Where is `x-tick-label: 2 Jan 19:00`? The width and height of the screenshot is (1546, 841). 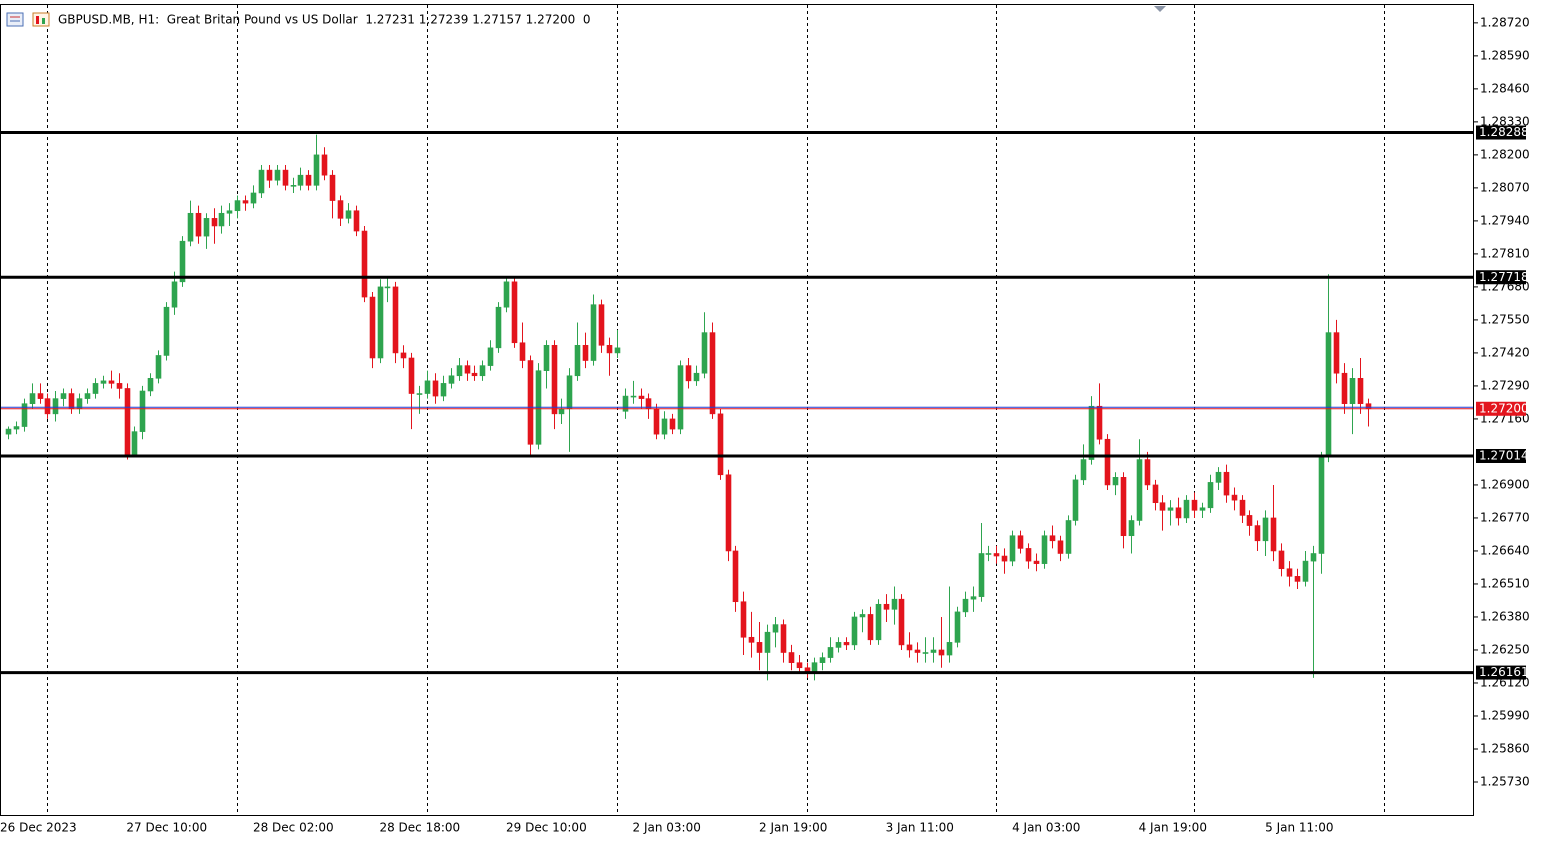 x-tick-label: 2 Jan 19:00 is located at coordinates (793, 828).